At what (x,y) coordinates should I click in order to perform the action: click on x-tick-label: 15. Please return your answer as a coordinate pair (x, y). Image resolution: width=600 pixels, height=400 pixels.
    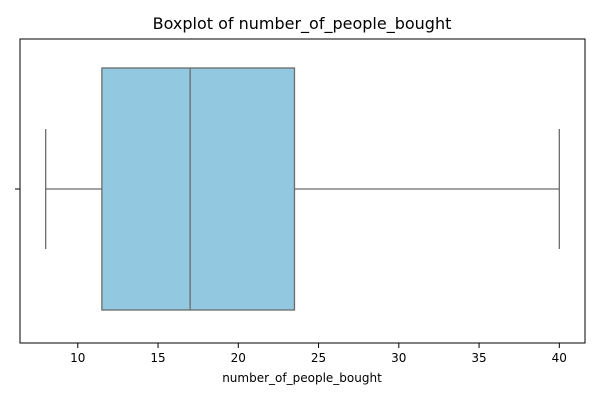
    Looking at the image, I should click on (157, 358).